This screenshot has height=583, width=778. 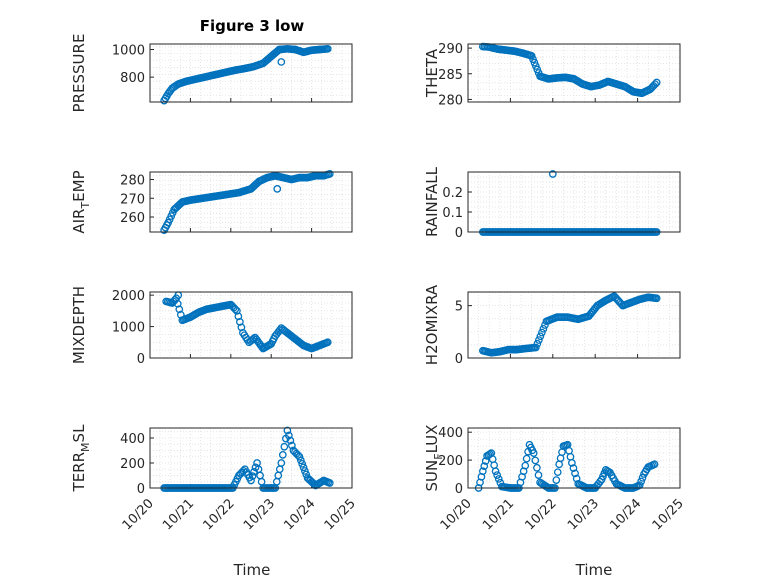 I want to click on x-axis-label-left: Time, so click(x=252, y=570).